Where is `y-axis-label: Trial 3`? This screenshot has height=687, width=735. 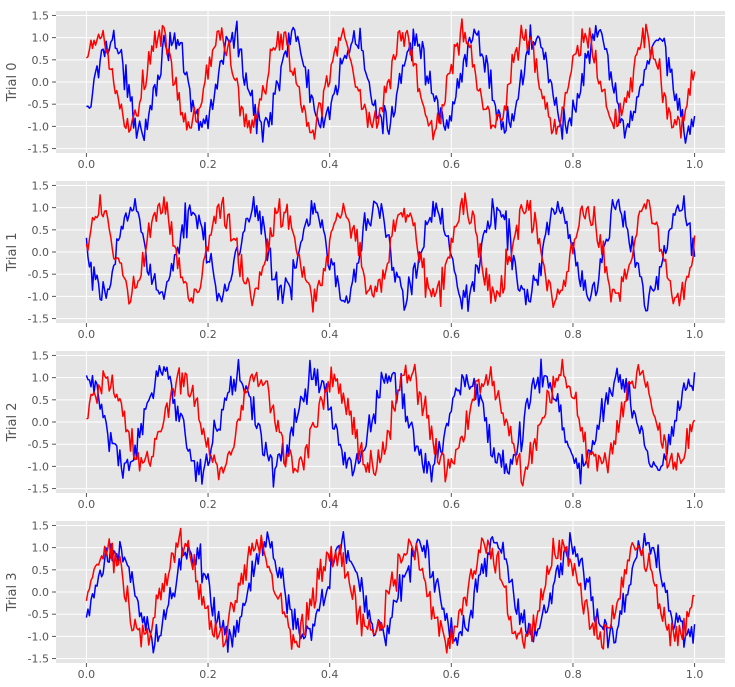
y-axis-label: Trial 3 is located at coordinates (12, 593).